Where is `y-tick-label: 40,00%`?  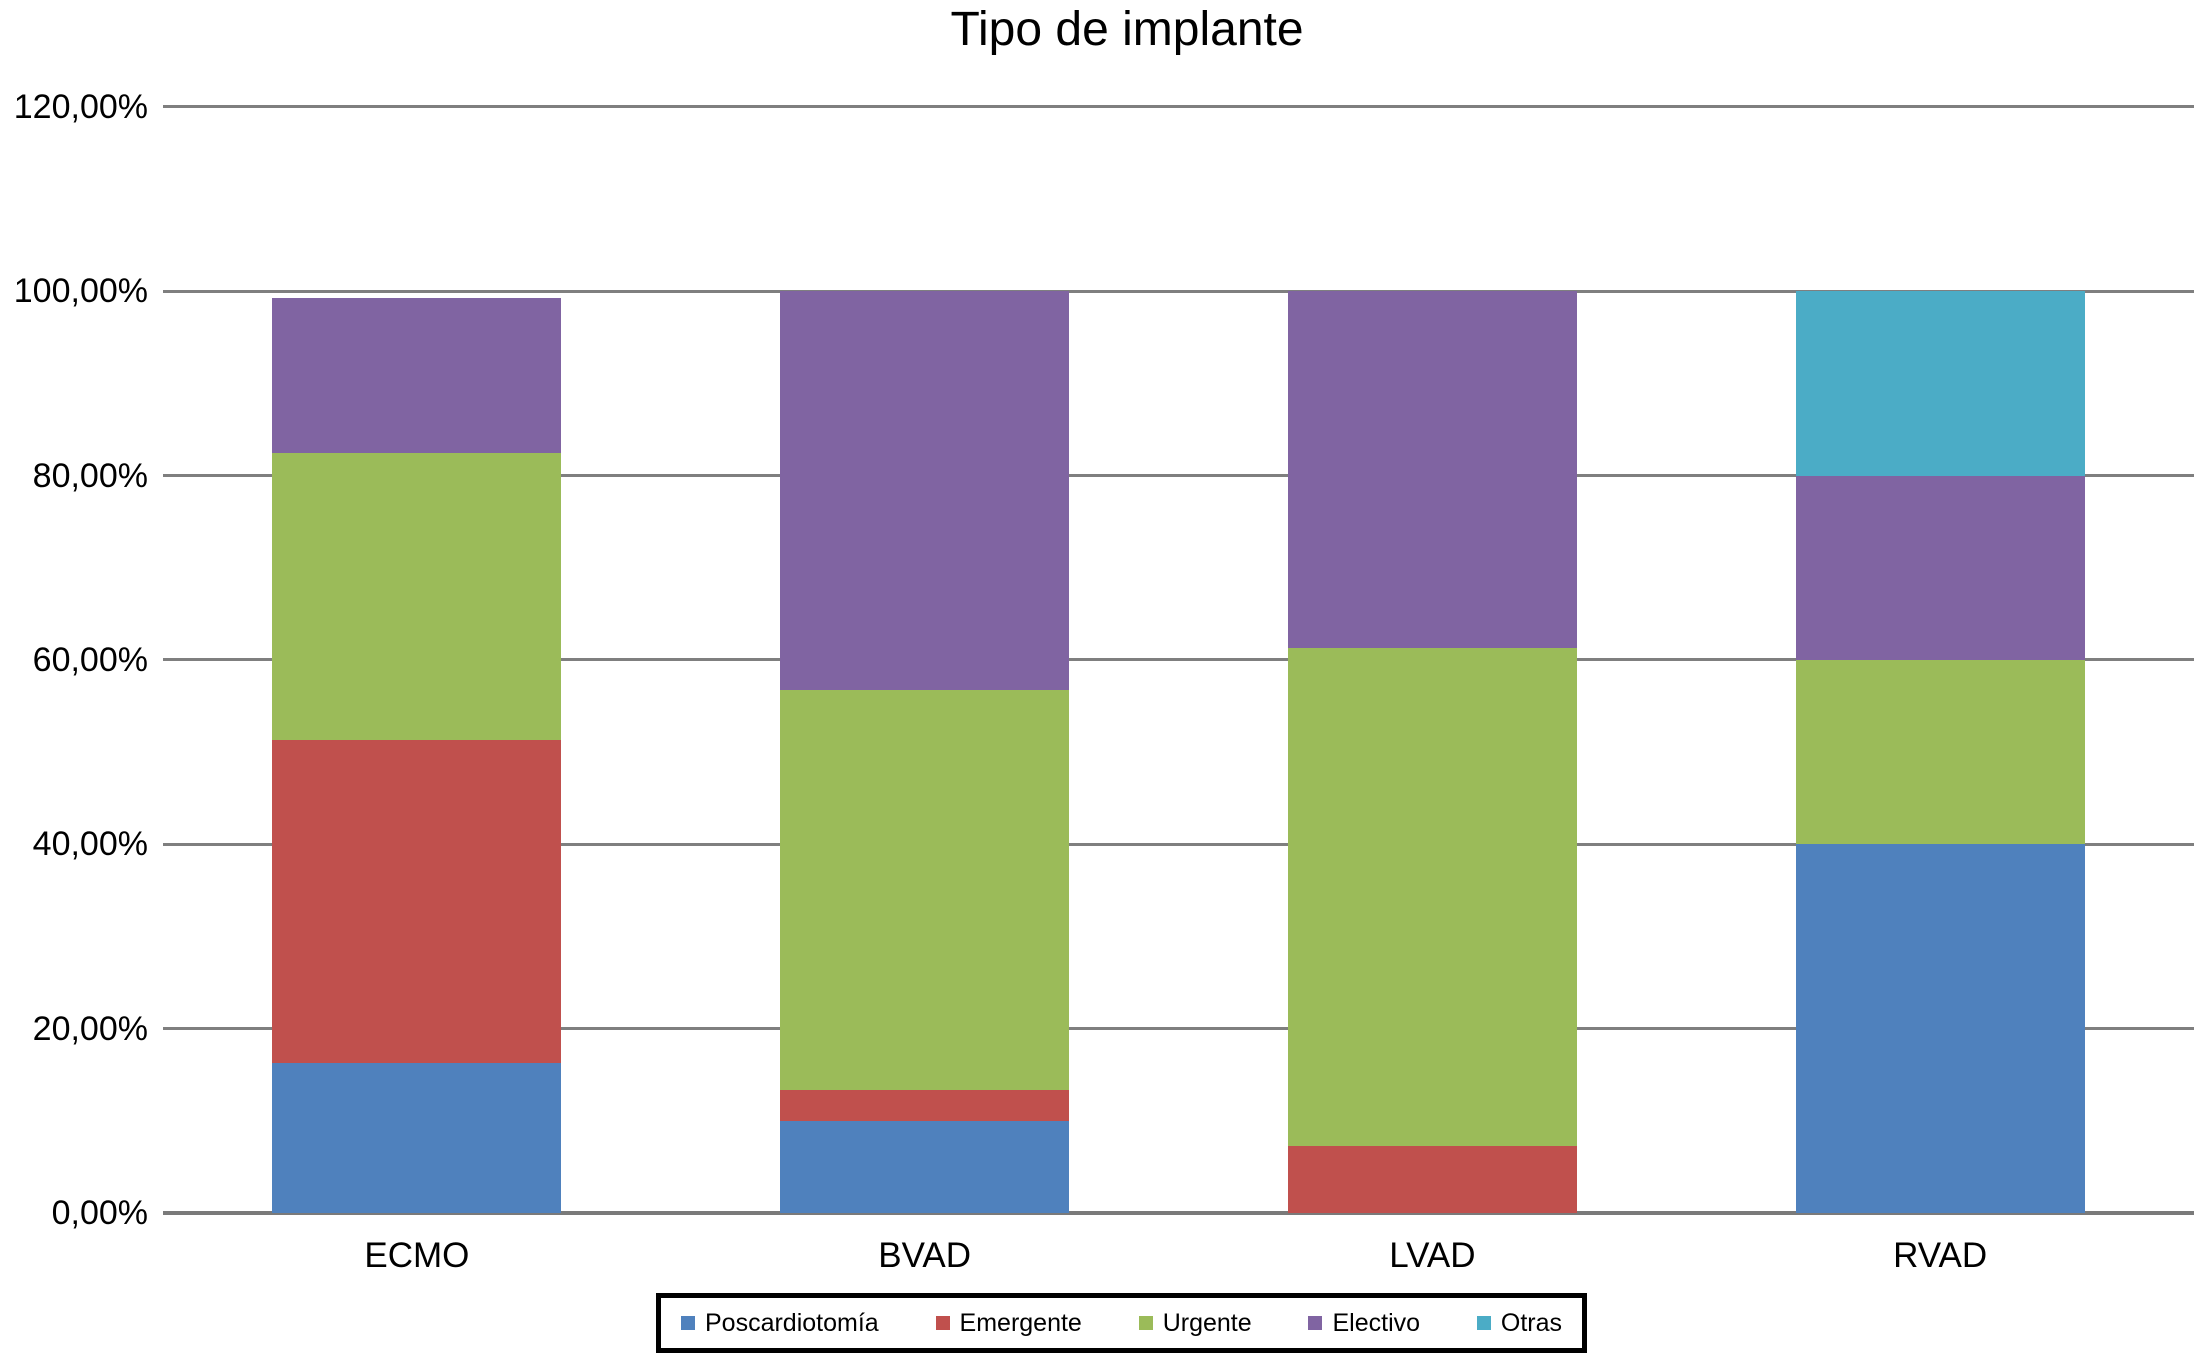
y-tick-label: 40,00% is located at coordinates (90, 844).